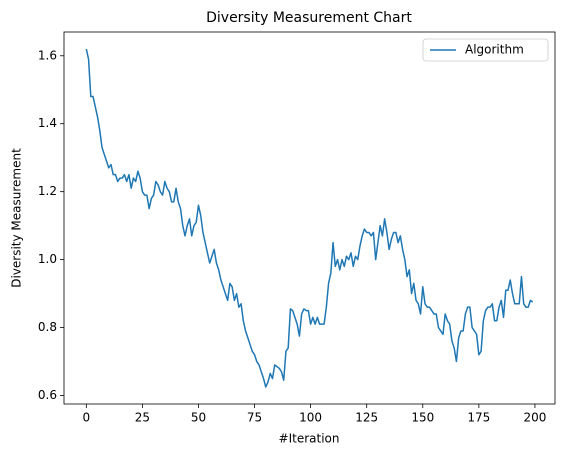 This screenshot has height=455, width=567. Describe the element at coordinates (309, 439) in the screenshot. I see `x-axis-label: #Iteration` at that location.